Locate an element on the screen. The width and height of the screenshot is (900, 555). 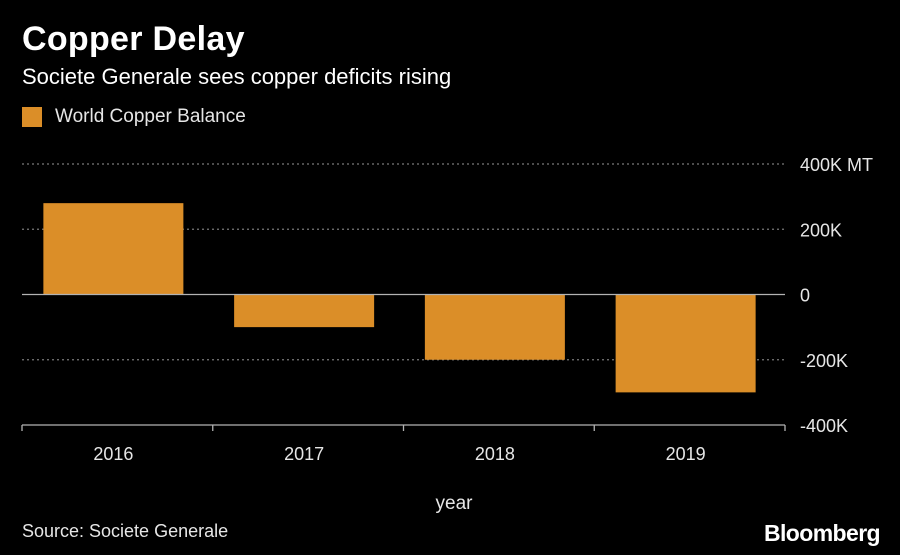
y-tick-label: 0 is located at coordinates (805, 296).